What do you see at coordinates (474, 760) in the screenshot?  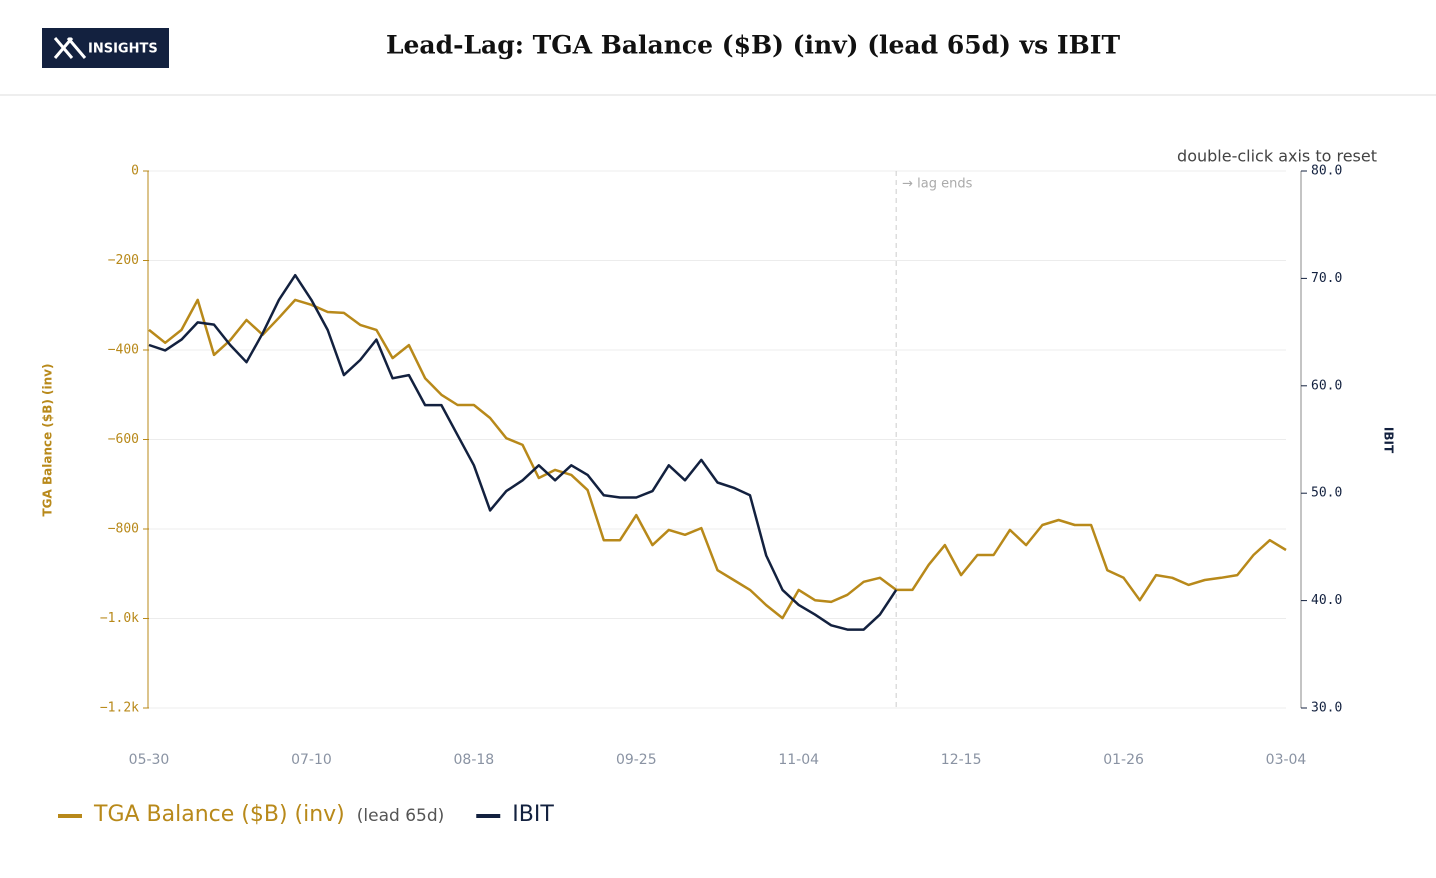 I see `x-tick-label: 08-18` at bounding box center [474, 760].